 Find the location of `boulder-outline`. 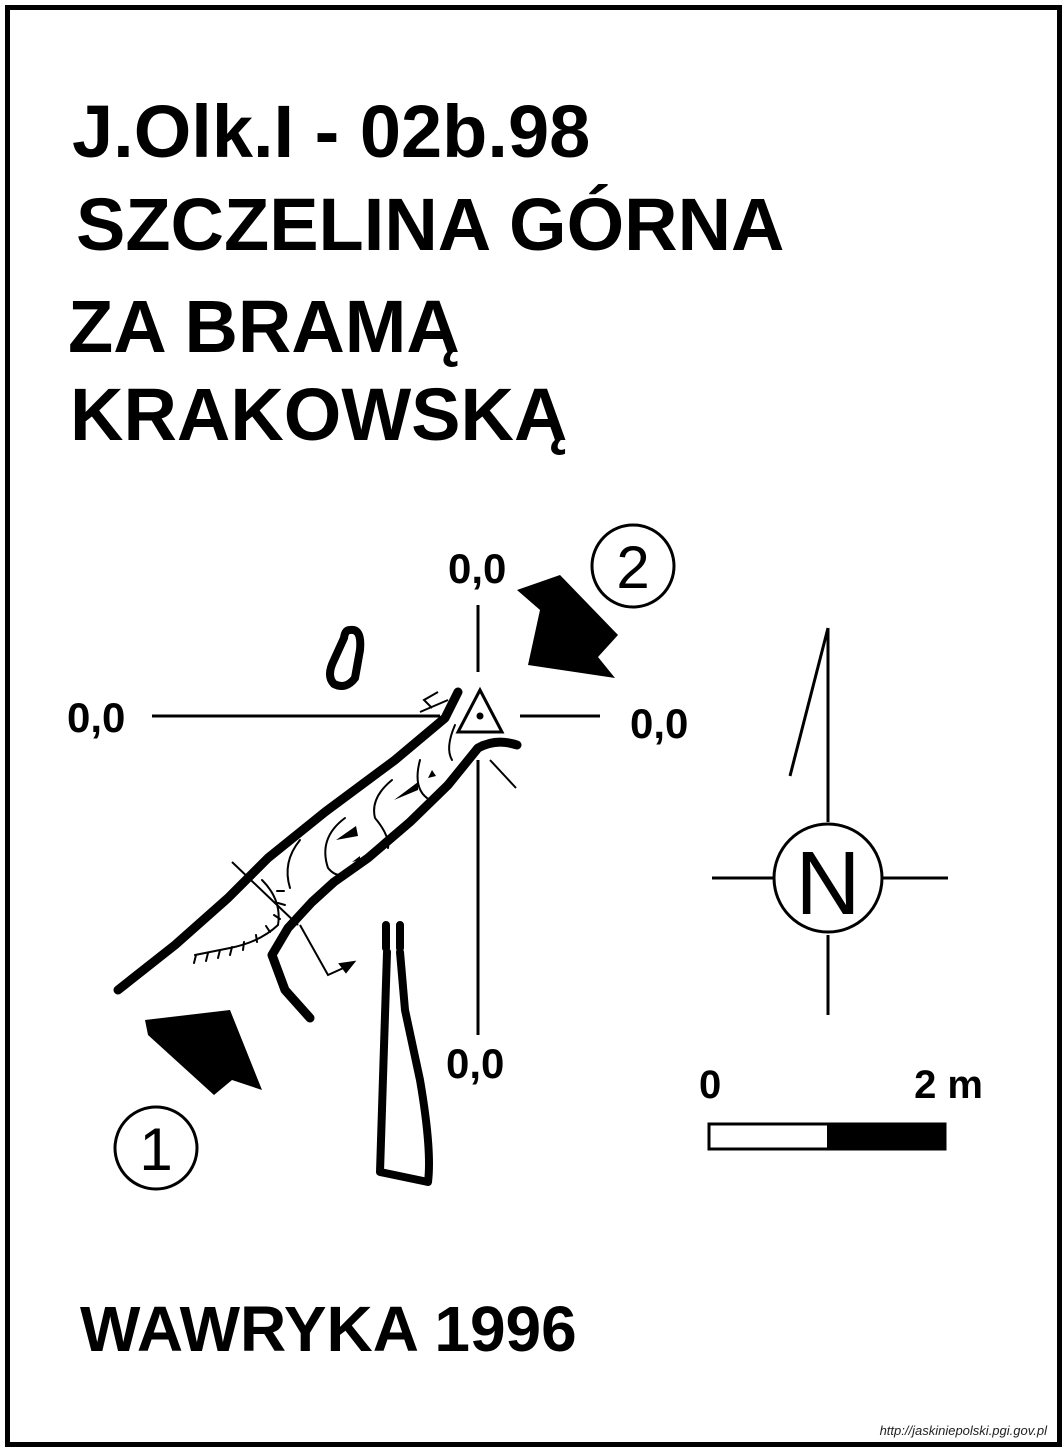

boulder-outline is located at coordinates (345, 657).